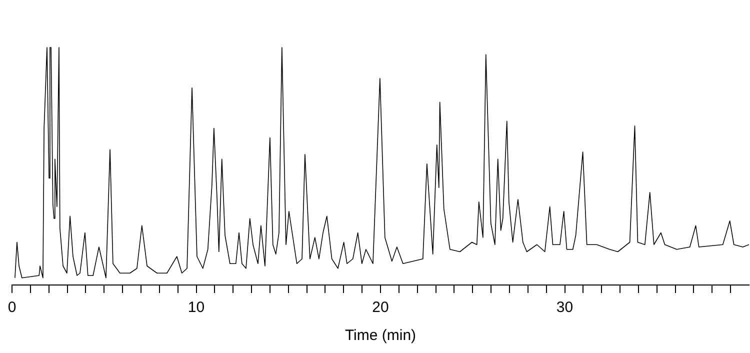  Describe the element at coordinates (380, 307) in the screenshot. I see `x-tick-label: 20` at that location.